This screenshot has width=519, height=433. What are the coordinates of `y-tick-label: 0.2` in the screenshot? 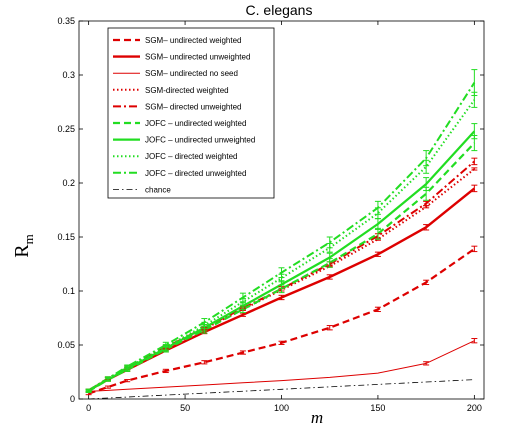 It's located at (68, 183).